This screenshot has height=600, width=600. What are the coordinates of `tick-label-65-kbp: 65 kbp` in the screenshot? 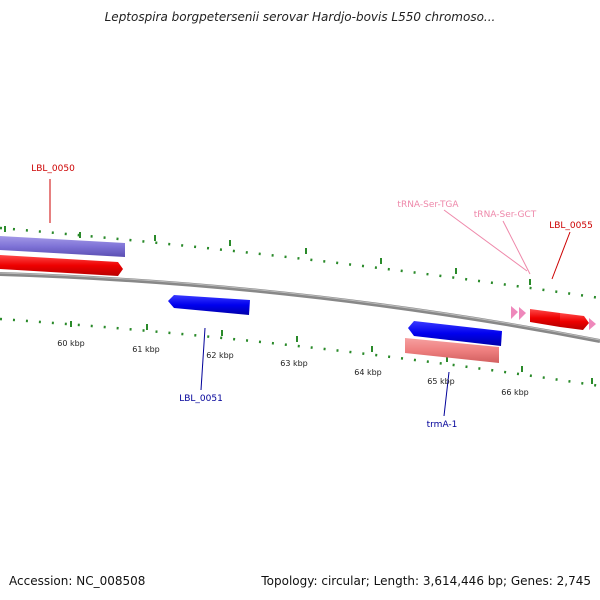 It's located at (441, 381).